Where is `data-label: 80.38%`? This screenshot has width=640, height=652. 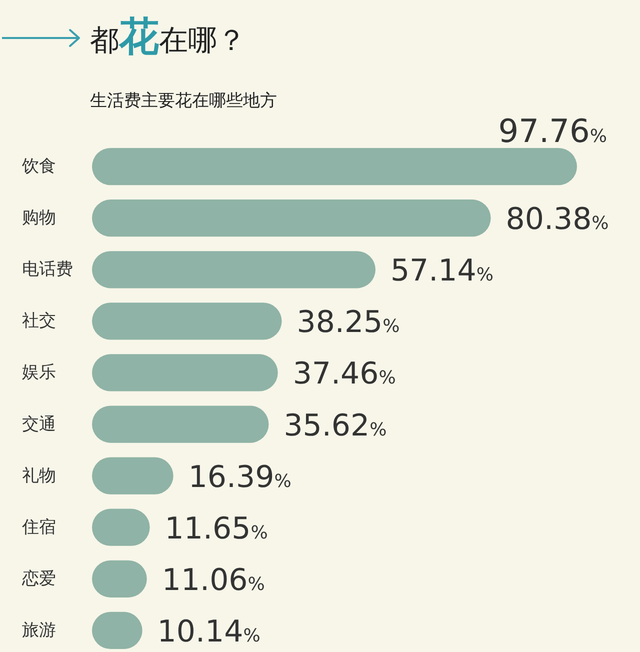 data-label: 80.38% is located at coordinates (557, 220).